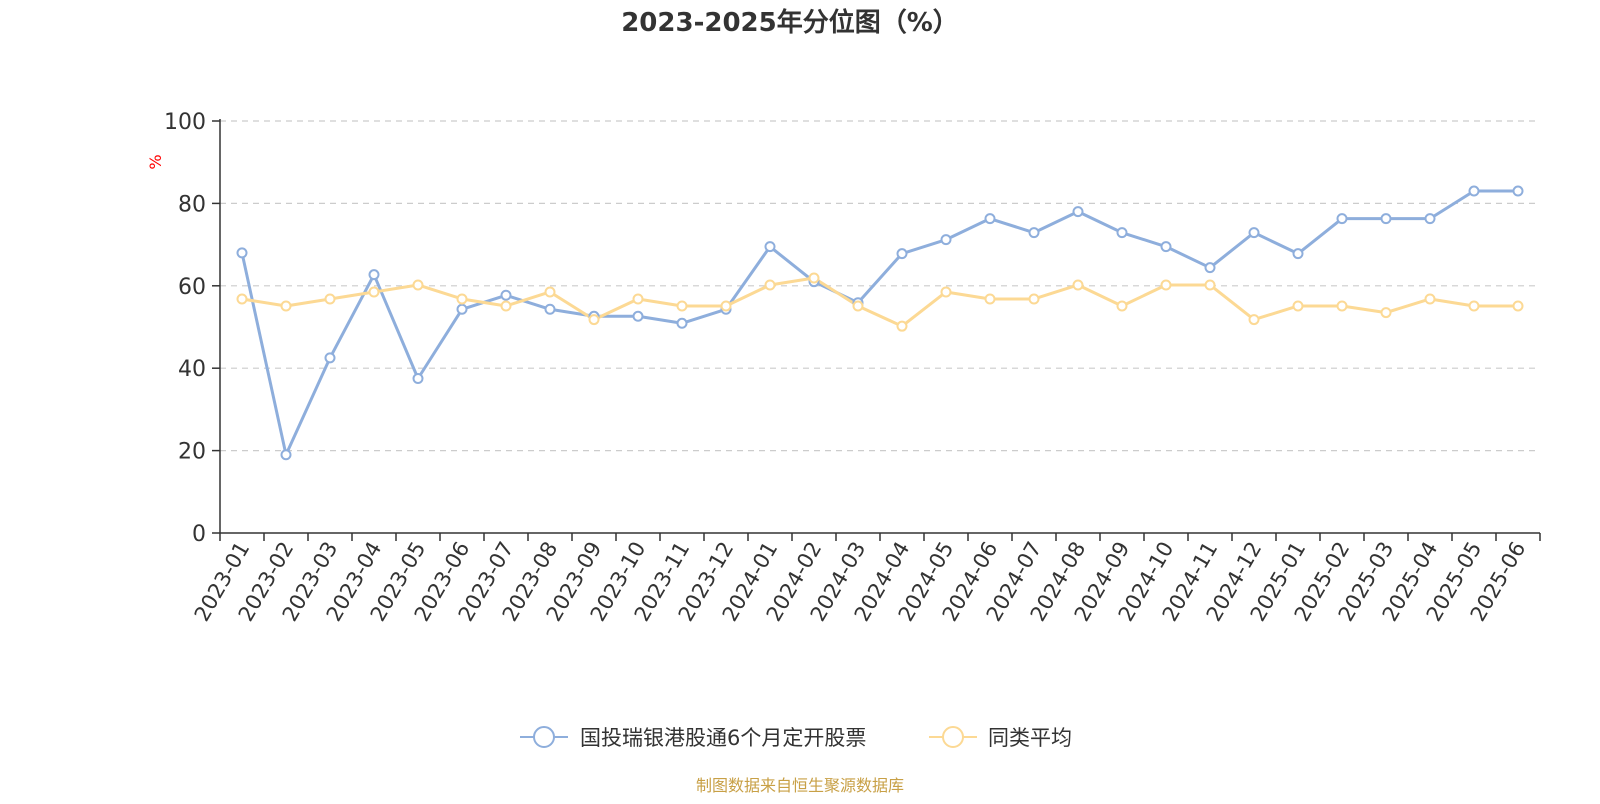  I want to click on chart-title: 2023-2025年分位图（%）, so click(790, 22).